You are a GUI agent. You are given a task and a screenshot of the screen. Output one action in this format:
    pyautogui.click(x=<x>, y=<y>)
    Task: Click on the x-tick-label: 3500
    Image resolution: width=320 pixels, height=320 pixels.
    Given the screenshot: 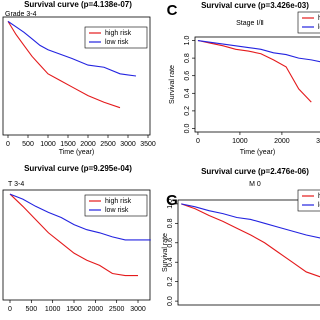 What is the action you would take?
    pyautogui.click(x=148, y=144)
    